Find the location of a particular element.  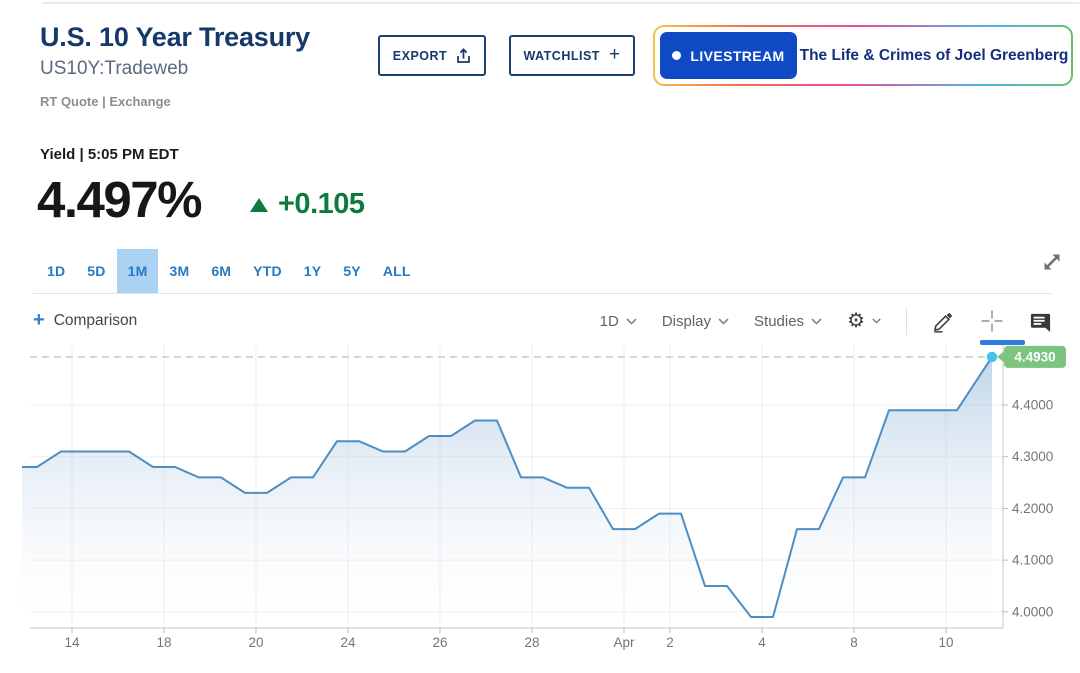

crosshair-tool-button is located at coordinates (992, 321).